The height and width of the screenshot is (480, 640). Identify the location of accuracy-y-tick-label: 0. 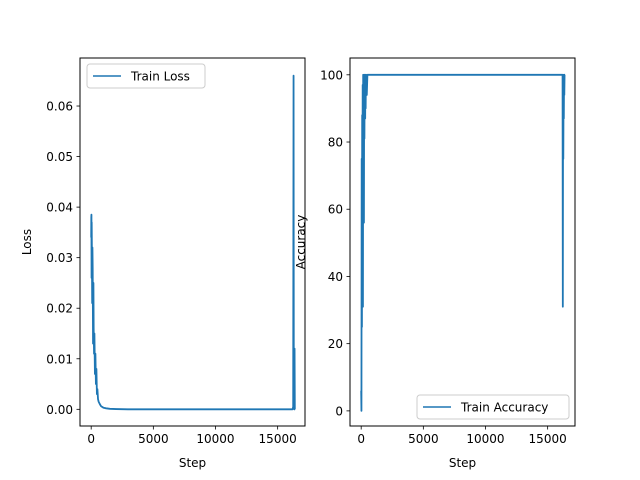
(339, 411).